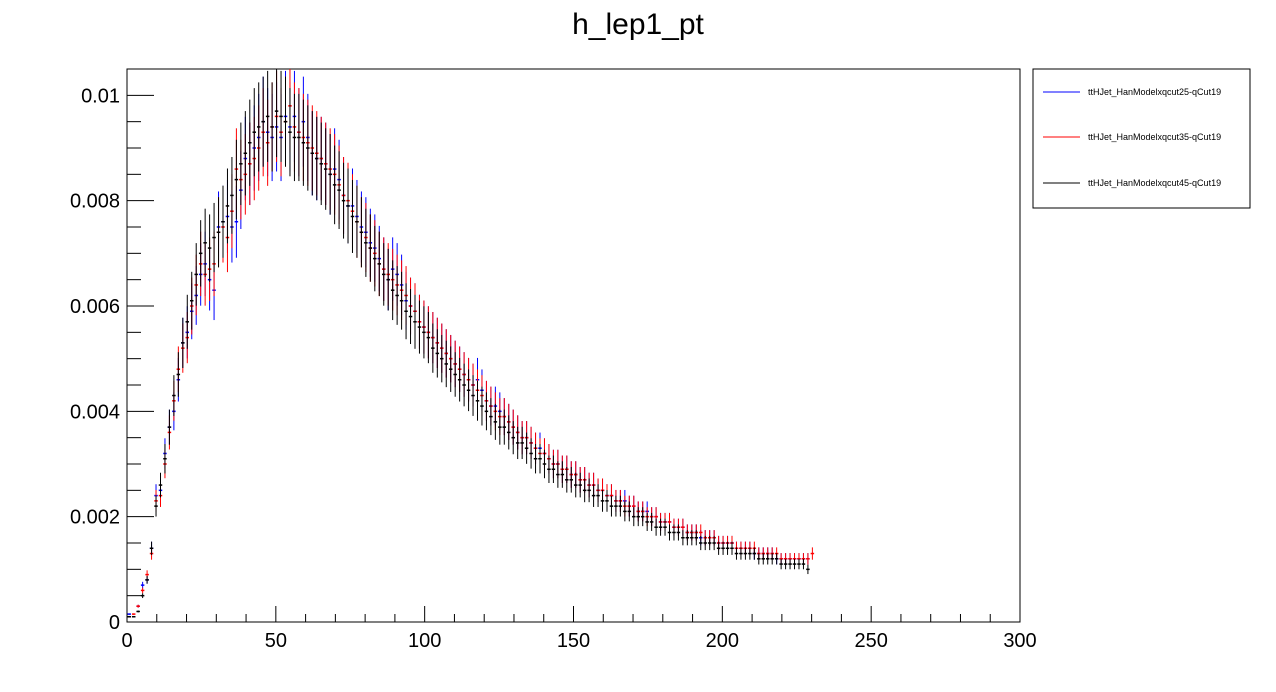 This screenshot has width=1276, height=692. What do you see at coordinates (1154, 137) in the screenshot?
I see `legend-label-series-1: ttHJet_HanModelxqcut35-qCut19` at bounding box center [1154, 137].